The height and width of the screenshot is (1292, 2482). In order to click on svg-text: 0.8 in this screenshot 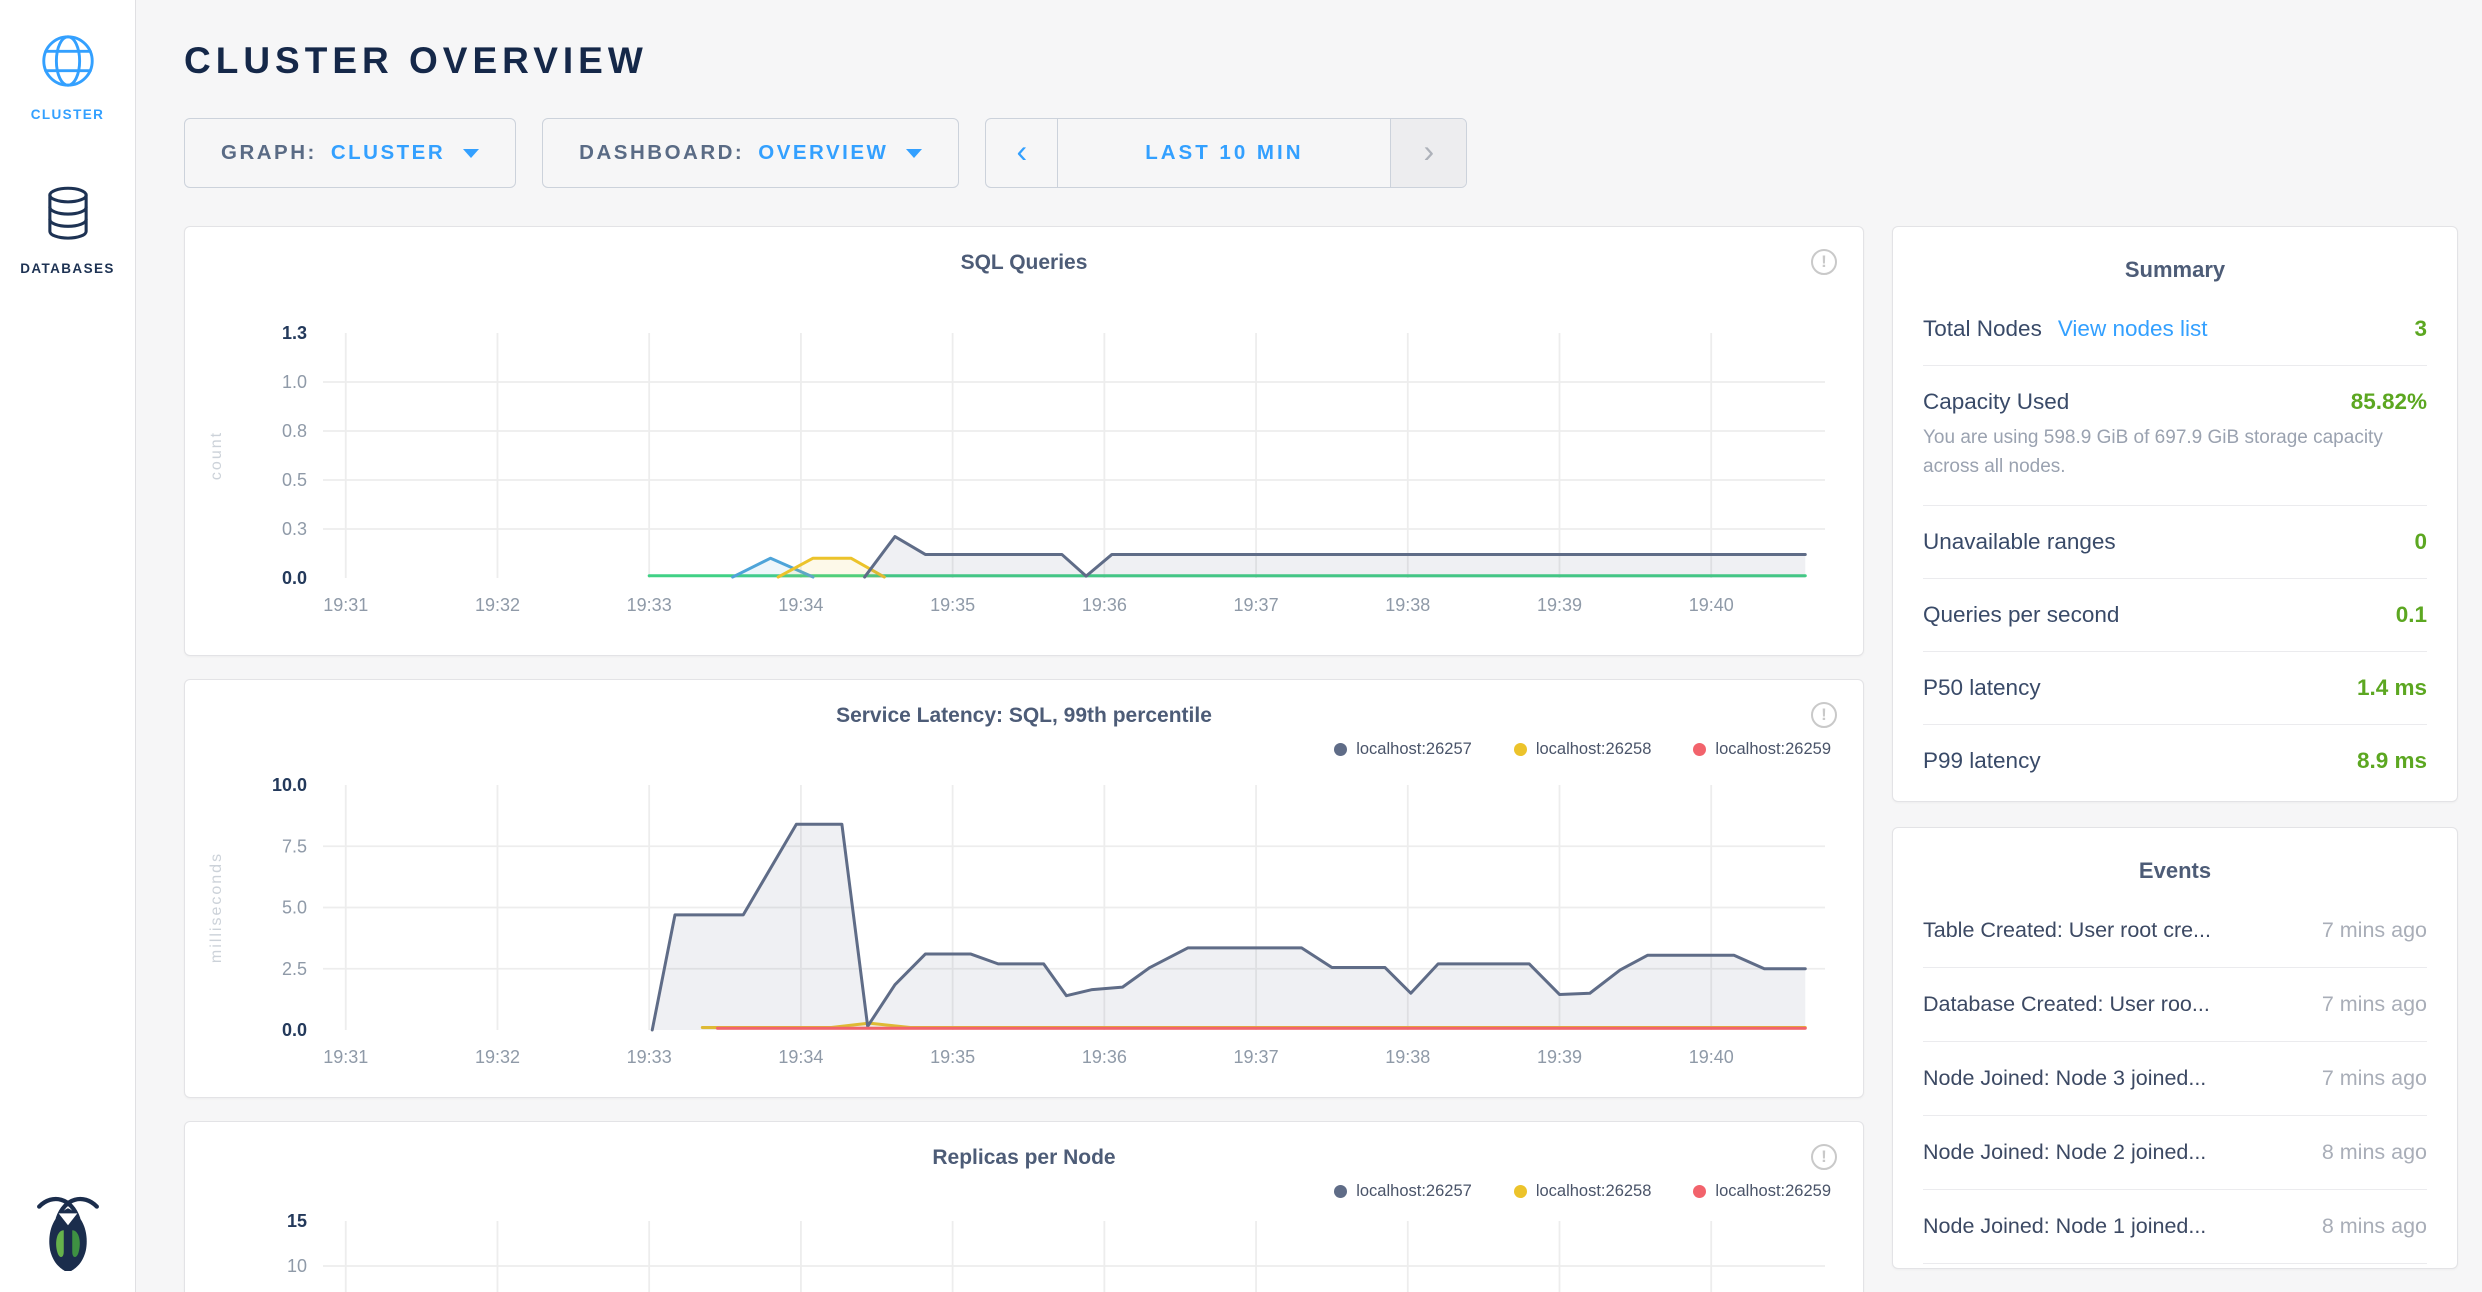, I will do `click(294, 431)`.